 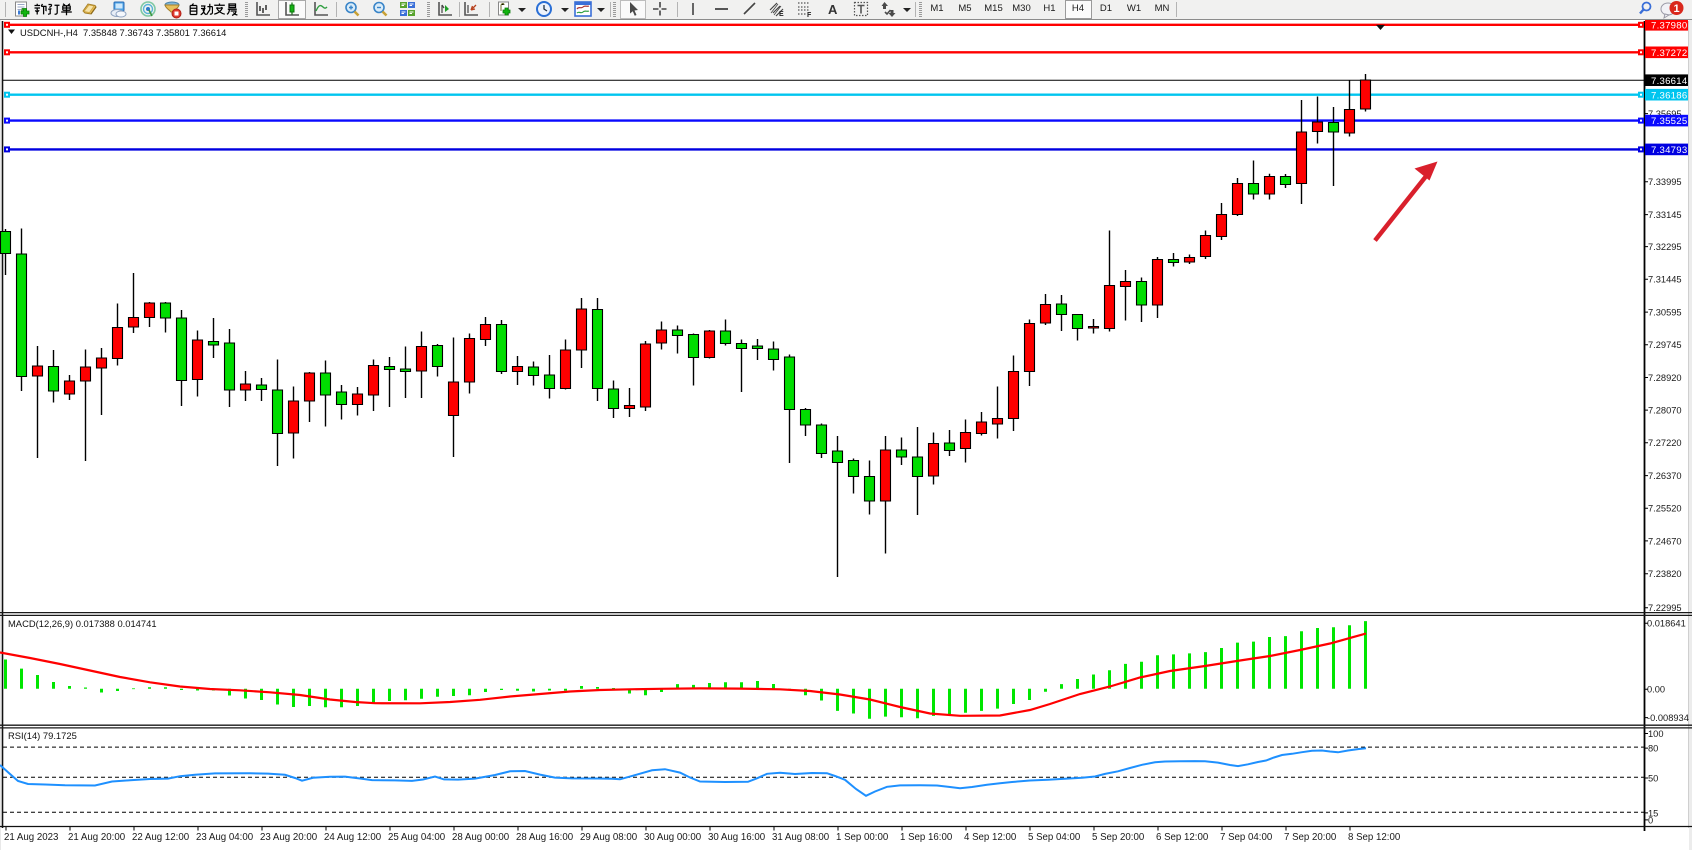 What do you see at coordinates (1656, 690) in the screenshot?
I see `svg-text: 0.00` at bounding box center [1656, 690].